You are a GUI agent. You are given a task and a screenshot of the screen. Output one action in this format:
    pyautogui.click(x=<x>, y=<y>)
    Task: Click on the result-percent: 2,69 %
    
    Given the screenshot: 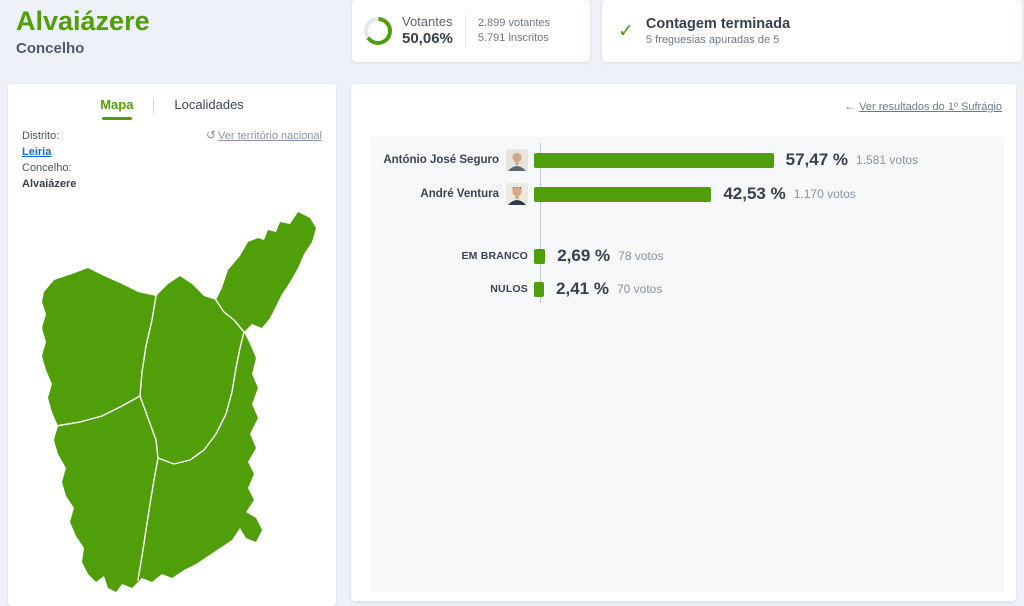 What is the action you would take?
    pyautogui.click(x=584, y=255)
    